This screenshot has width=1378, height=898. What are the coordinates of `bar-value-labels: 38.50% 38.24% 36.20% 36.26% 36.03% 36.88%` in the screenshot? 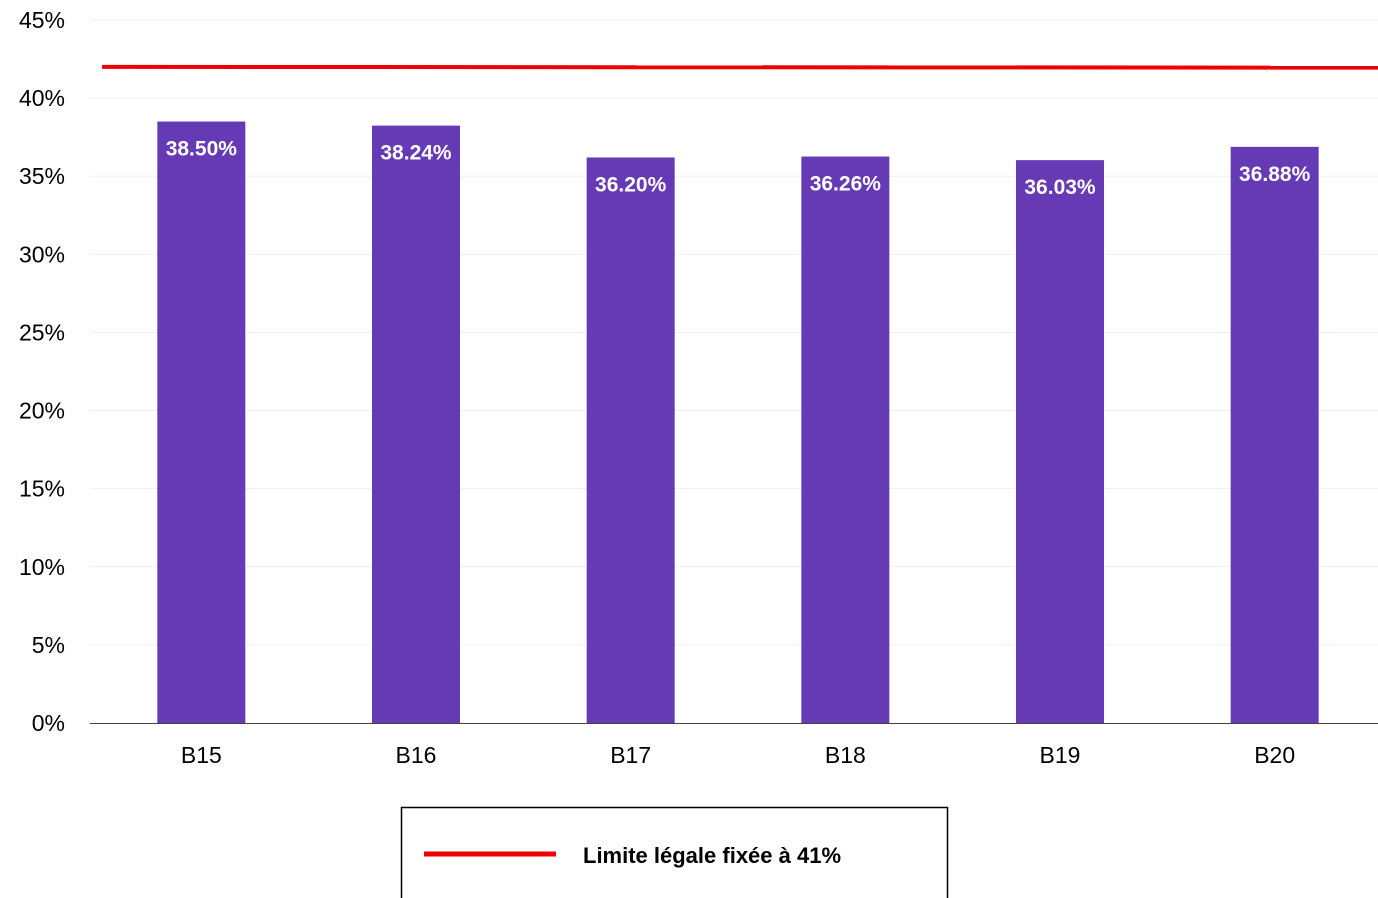 It's located at (738, 169).